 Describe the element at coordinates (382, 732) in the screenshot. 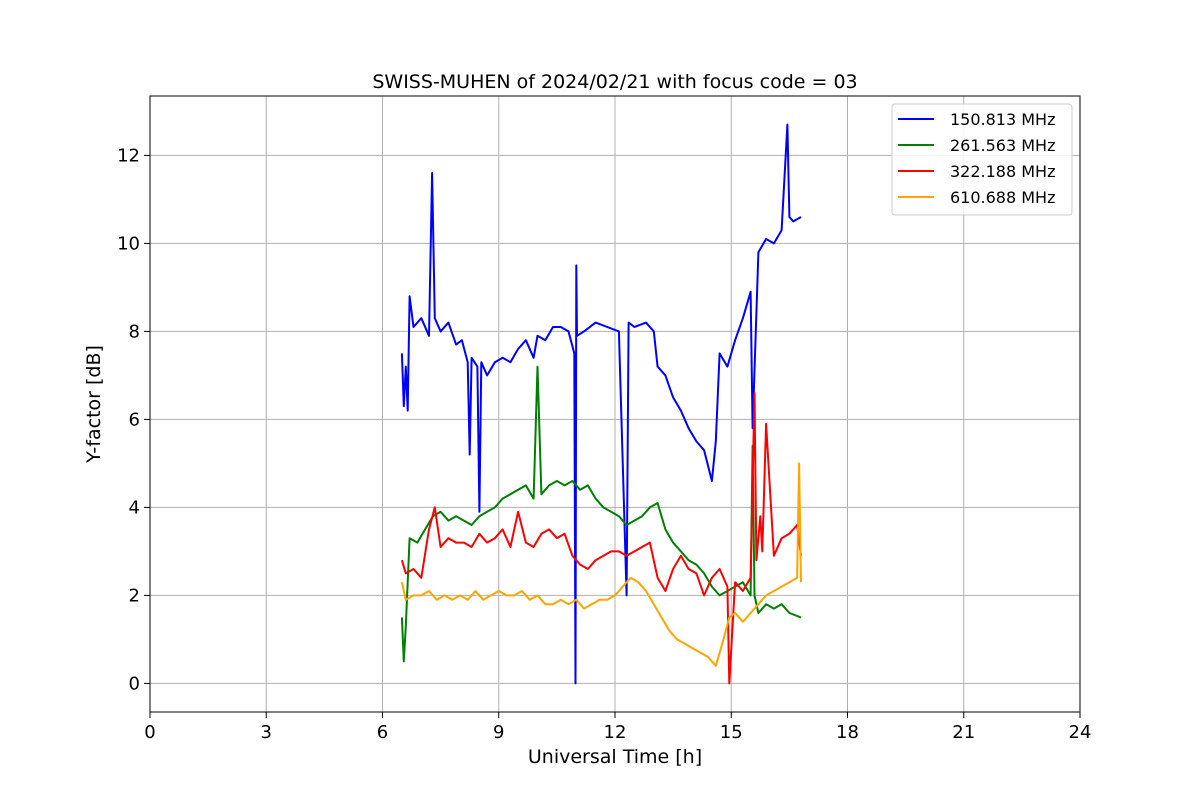

I see `x-tick-label: 6` at that location.